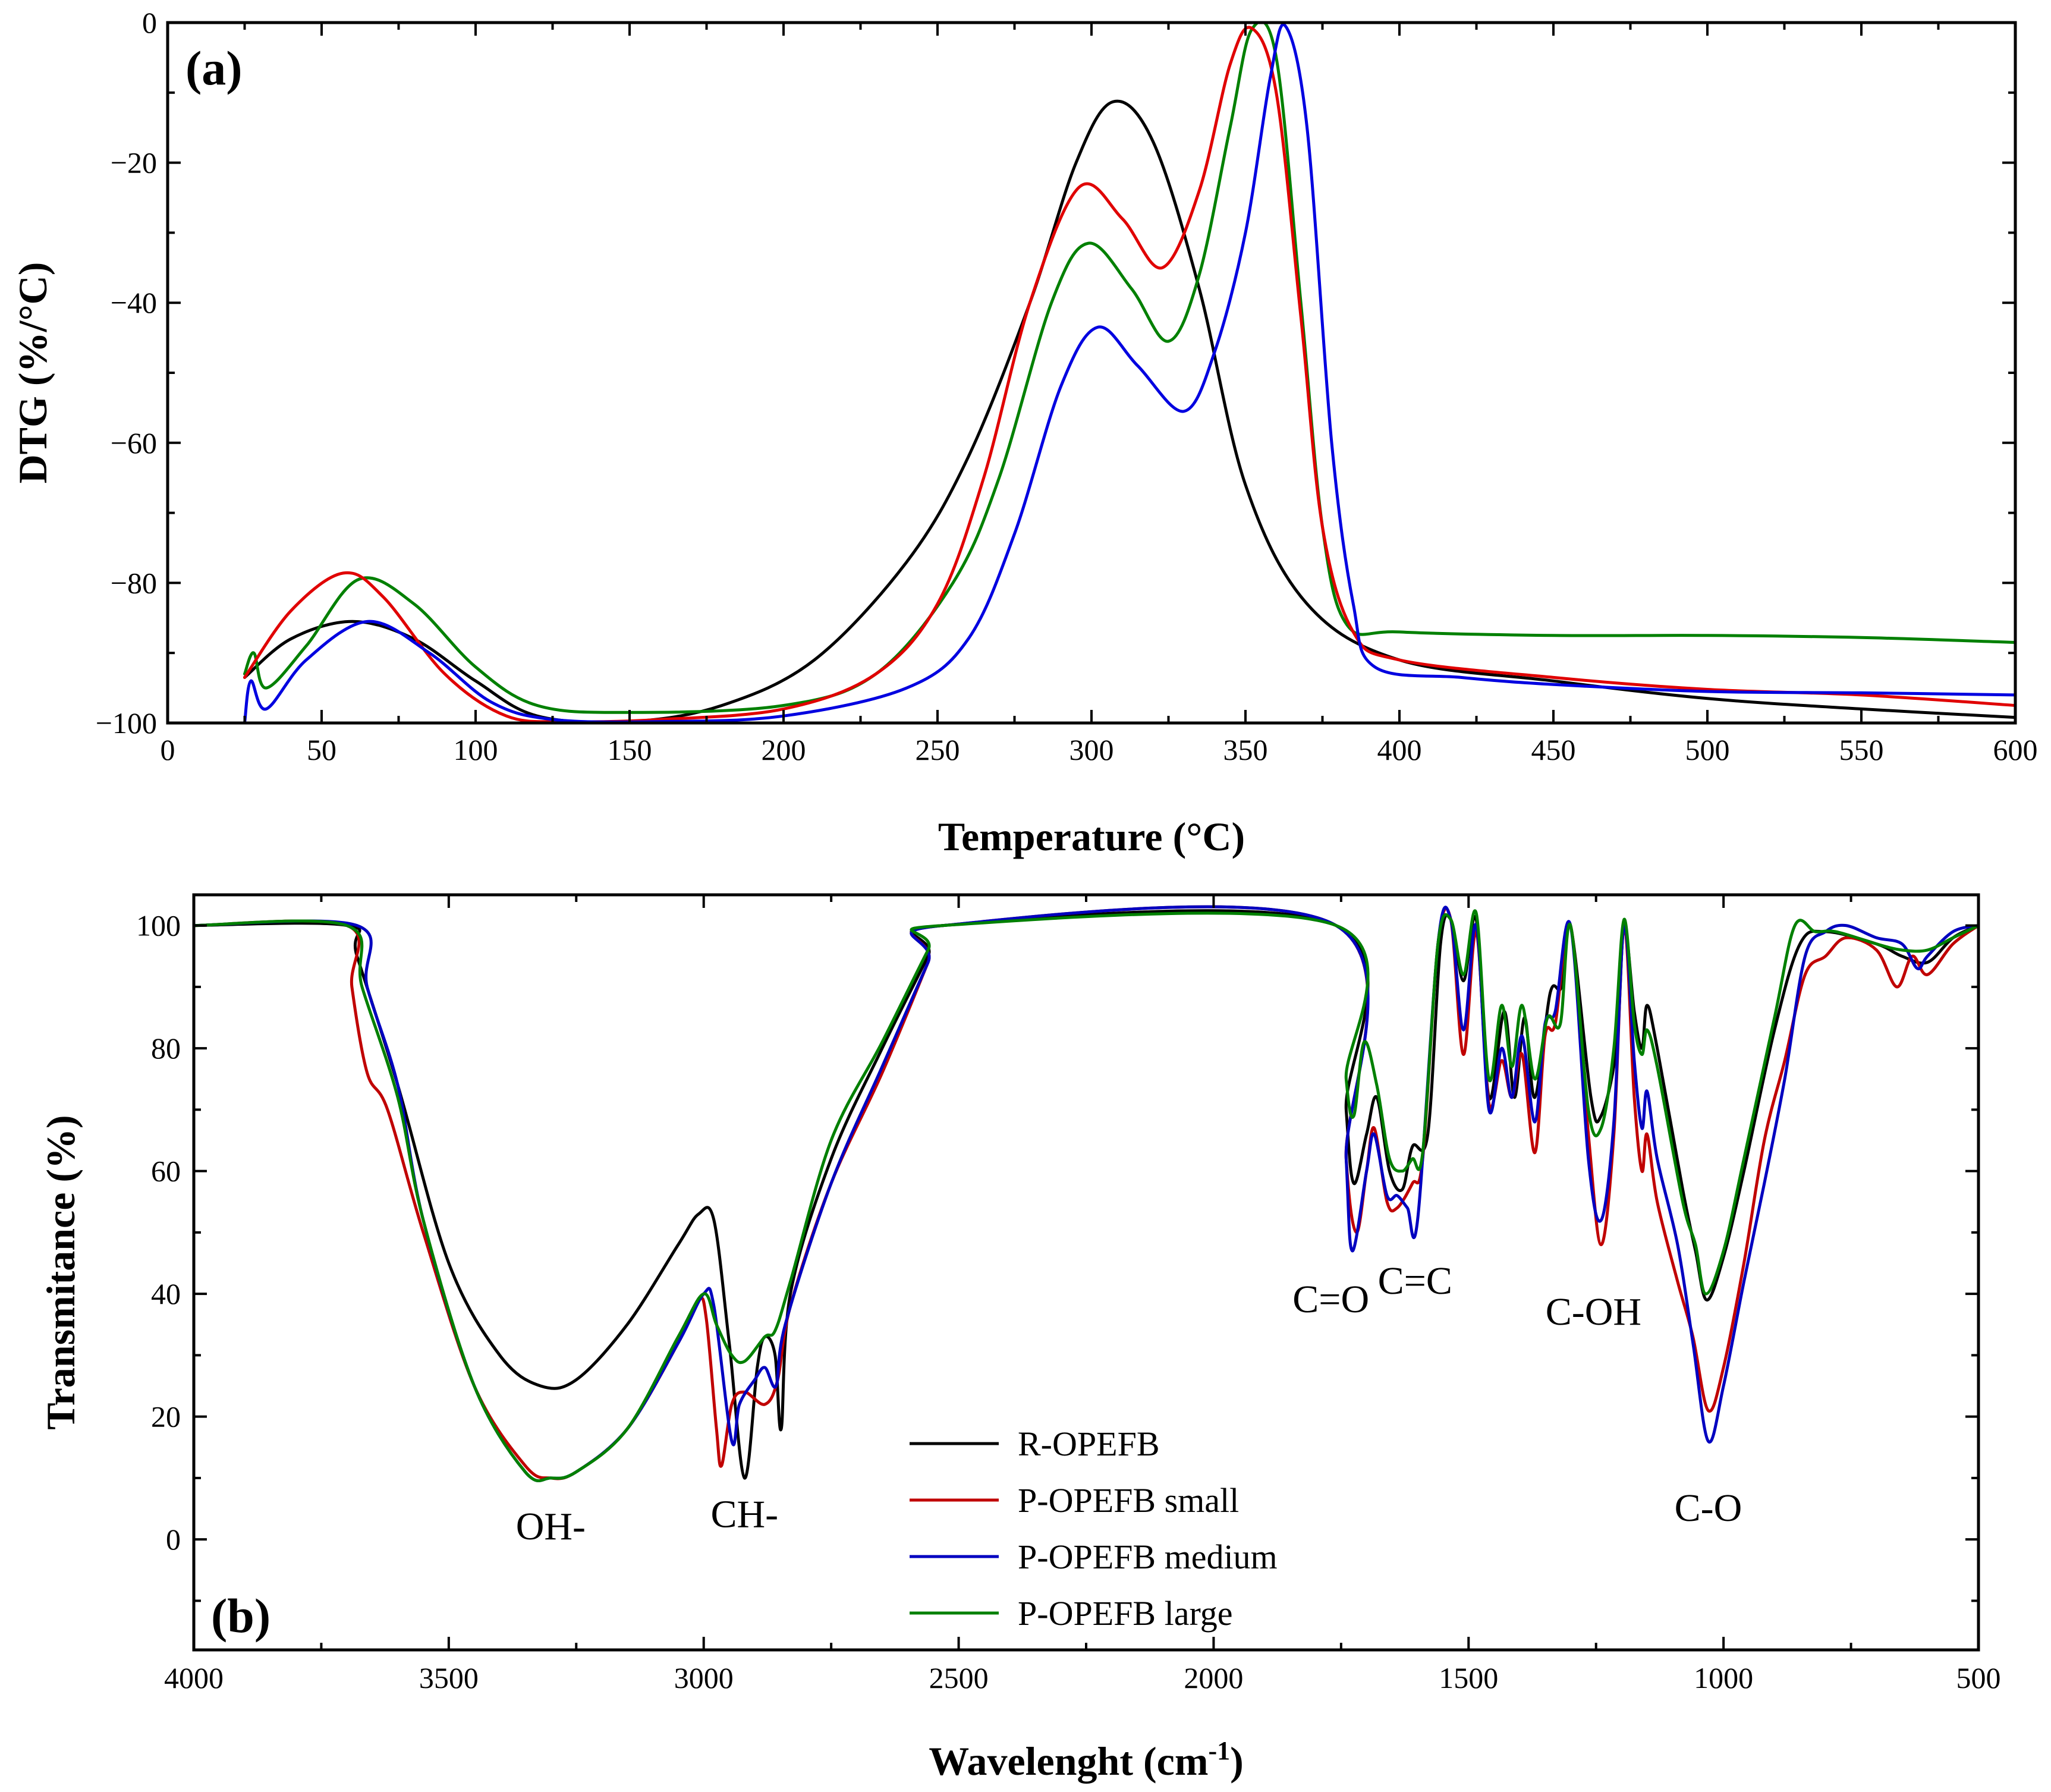  Describe the element at coordinates (1399, 749) in the screenshot. I see `panel-a-x-tick-label: 400` at that location.